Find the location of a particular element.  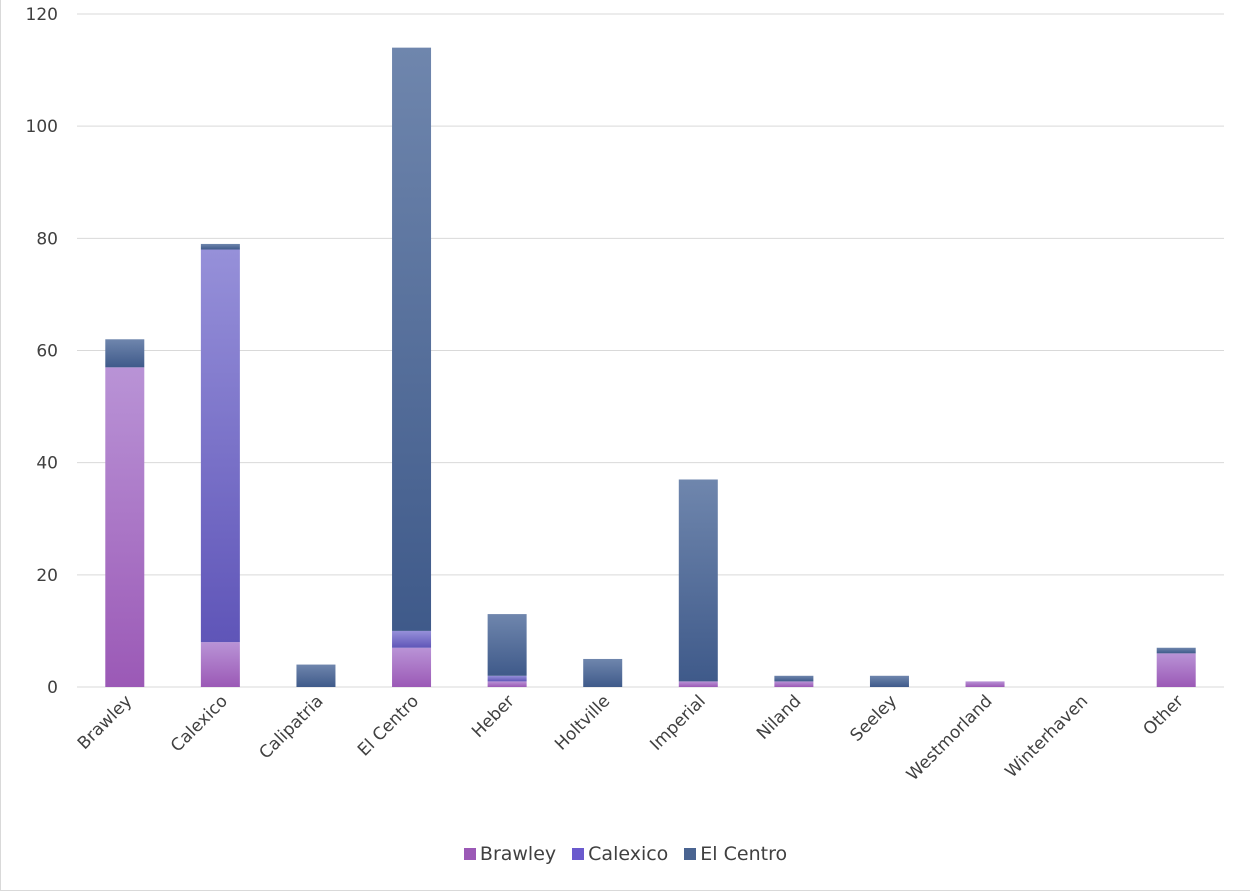

bar-calexico-calexico is located at coordinates (220, 446).